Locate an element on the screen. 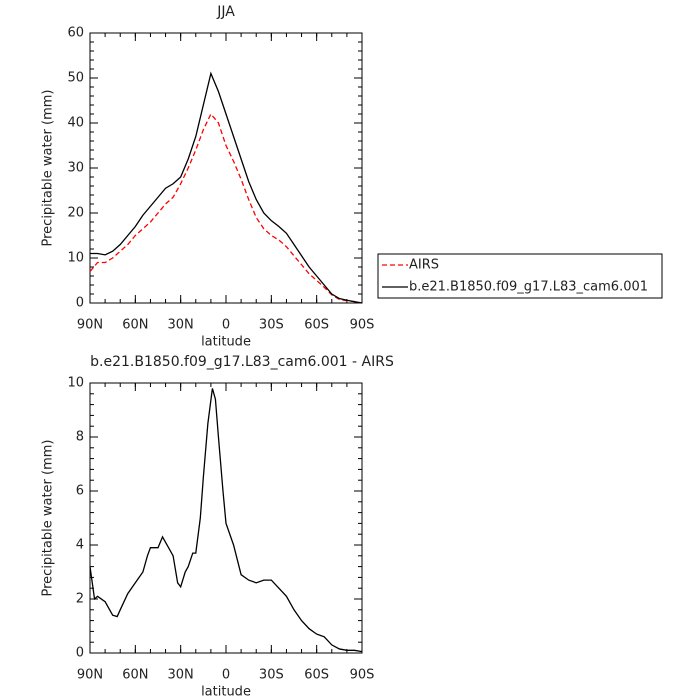 This screenshot has height=700, width=700. y-tick-label: 2 is located at coordinates (80, 599).